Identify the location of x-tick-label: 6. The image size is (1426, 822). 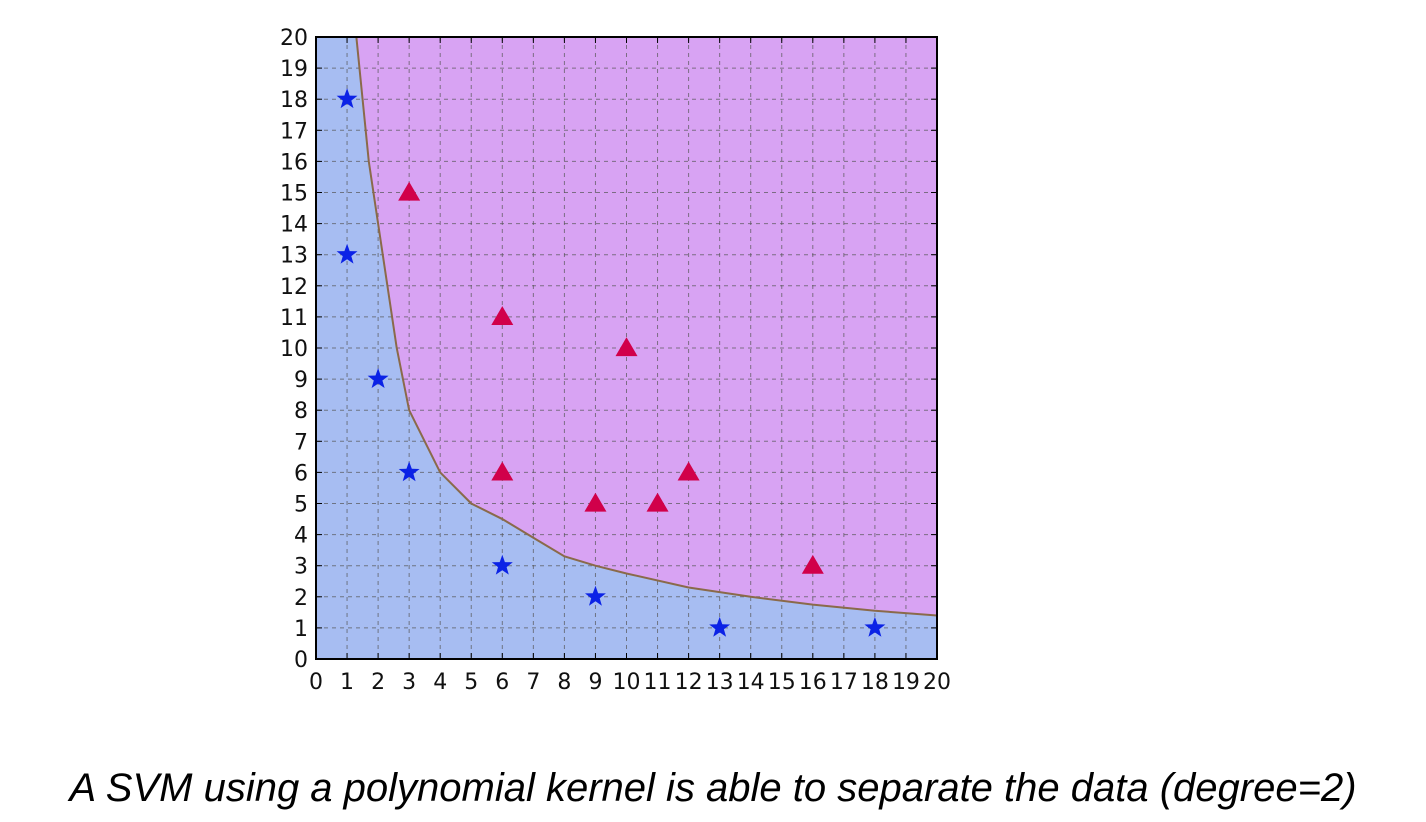
(502, 682).